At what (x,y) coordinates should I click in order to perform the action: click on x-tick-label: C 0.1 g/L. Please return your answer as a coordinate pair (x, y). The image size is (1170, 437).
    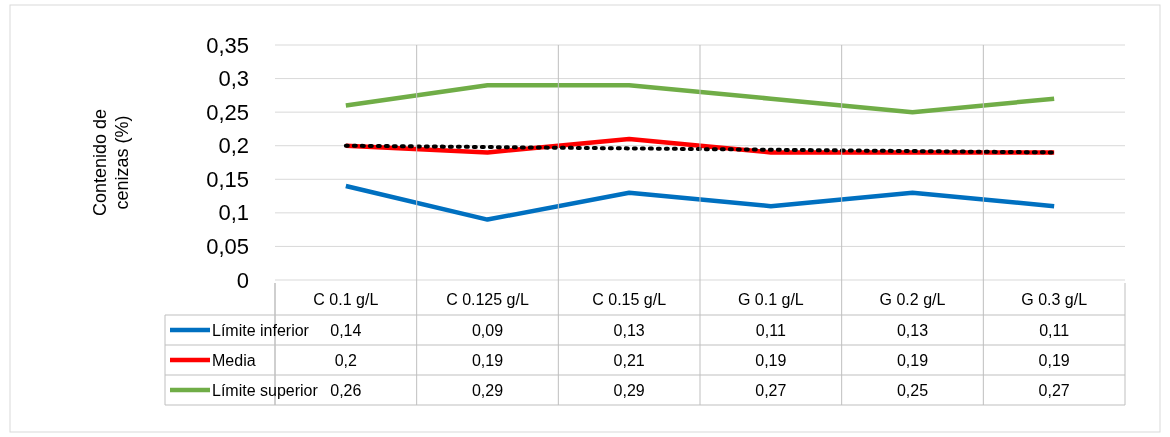
    Looking at the image, I should click on (346, 299).